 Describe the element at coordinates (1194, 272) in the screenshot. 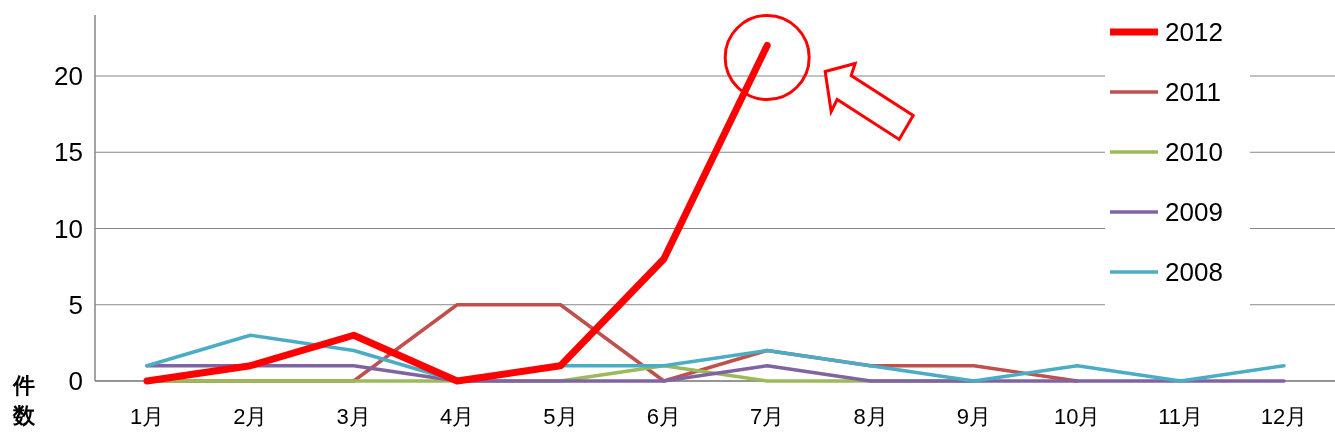

I see `legend-label: 2008` at that location.